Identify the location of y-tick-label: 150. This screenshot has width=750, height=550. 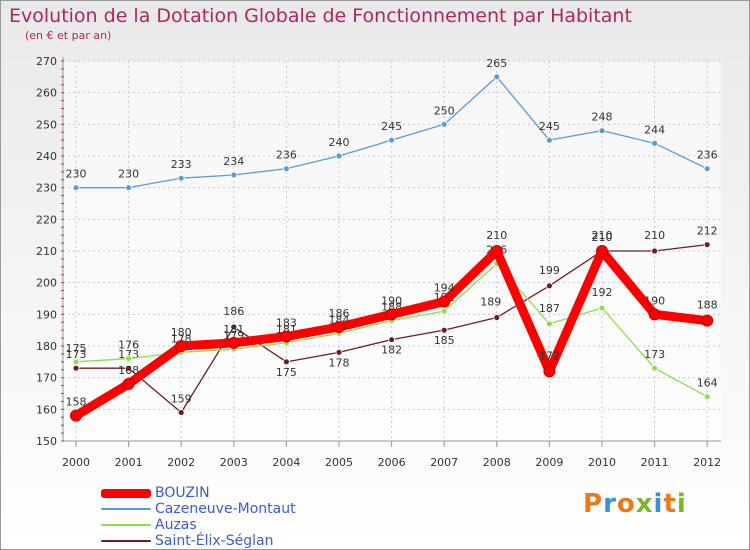
(46, 441).